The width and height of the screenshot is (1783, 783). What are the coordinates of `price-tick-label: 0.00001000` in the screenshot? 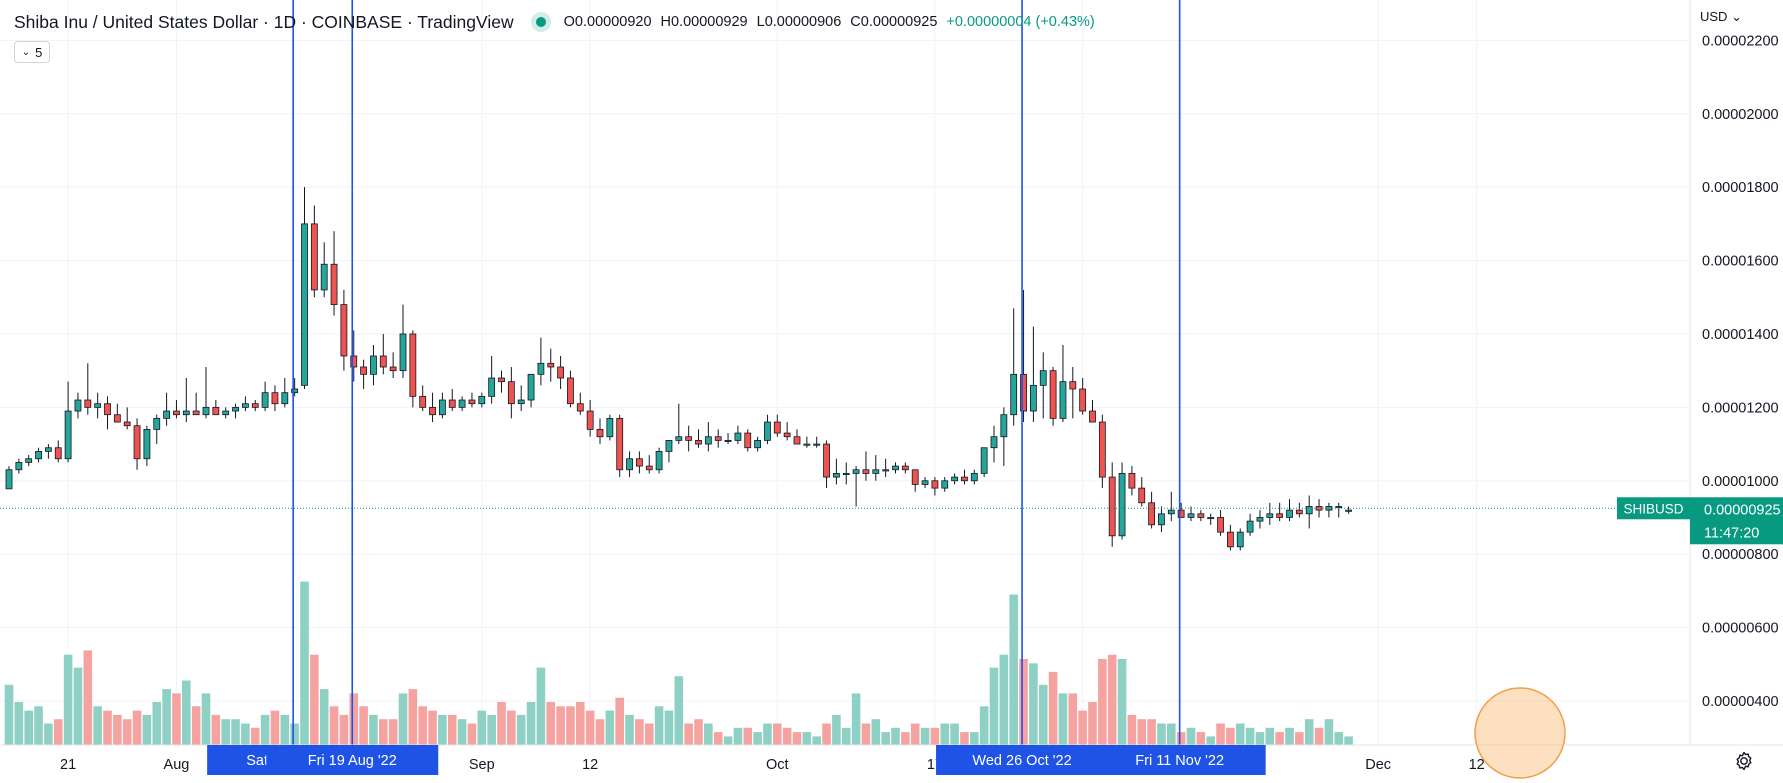 It's located at (1740, 482).